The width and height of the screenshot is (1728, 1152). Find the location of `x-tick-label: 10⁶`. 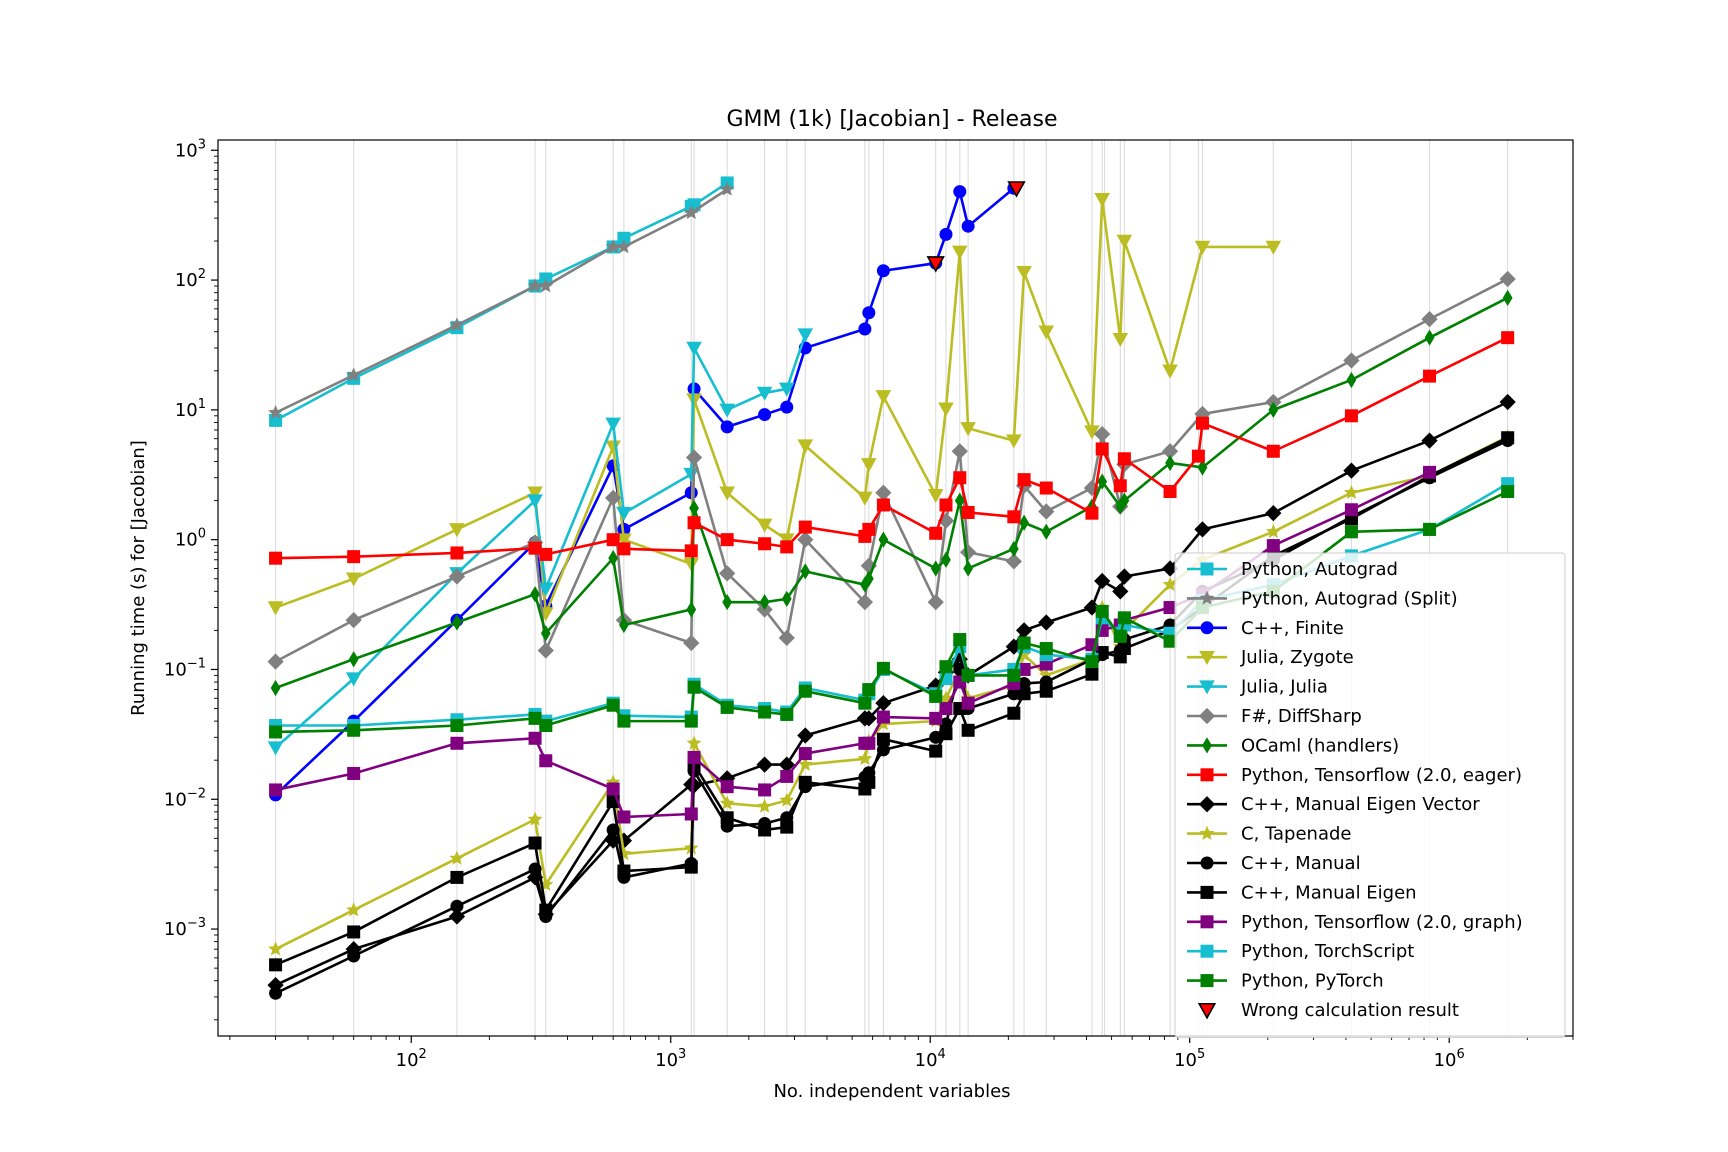

x-tick-label: 10⁶ is located at coordinates (1449, 1059).